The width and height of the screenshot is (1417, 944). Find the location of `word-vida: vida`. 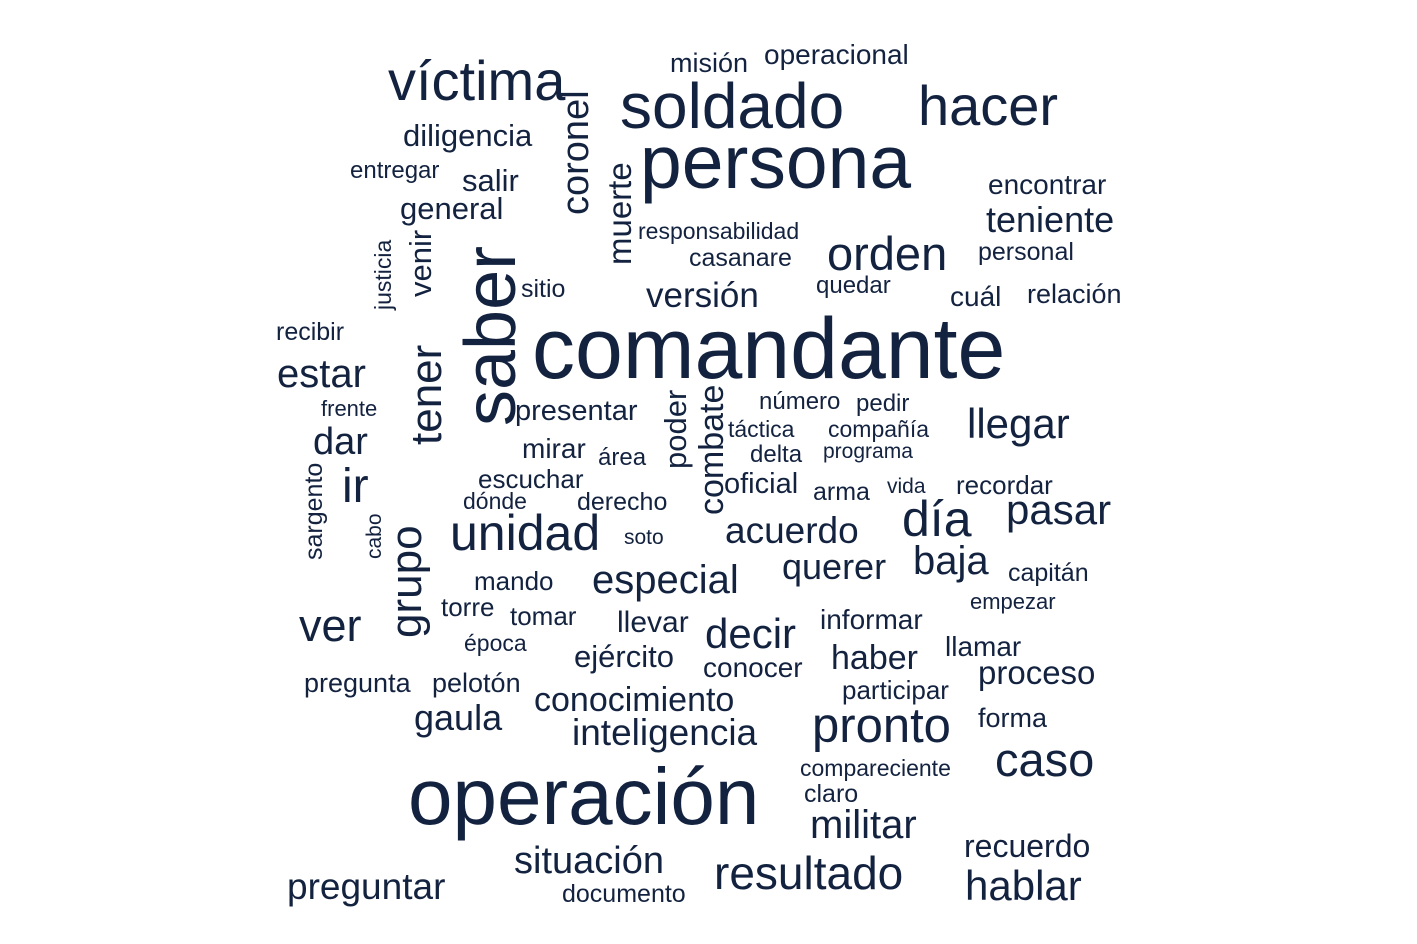

word-vida: vida is located at coordinates (906, 486).